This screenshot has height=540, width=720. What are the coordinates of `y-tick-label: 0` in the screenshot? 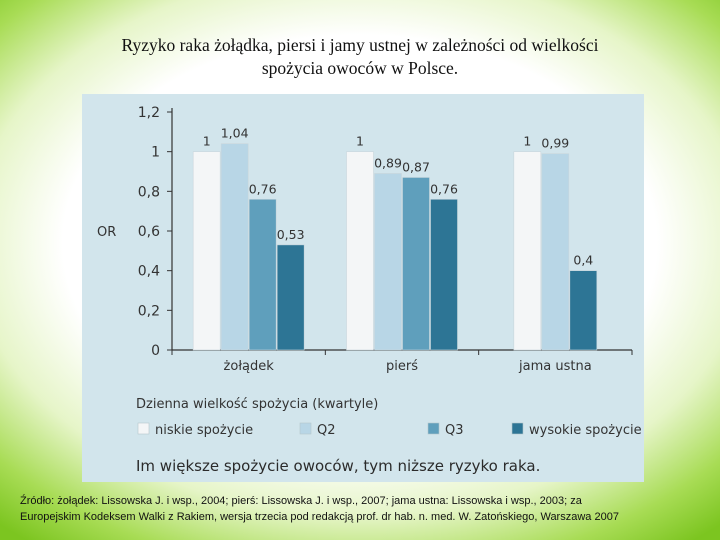 It's located at (155, 351).